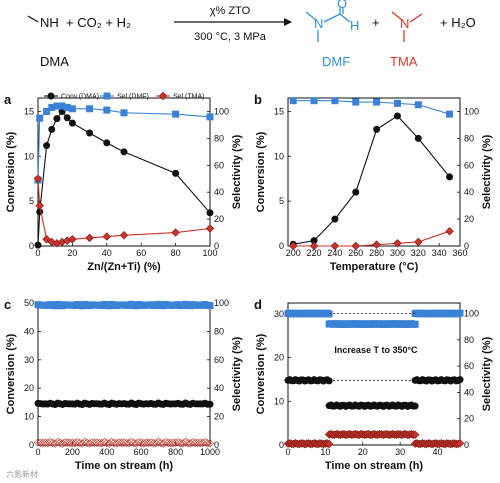  Describe the element at coordinates (471, 314) in the screenshot. I see `y2-tick-label: 100` at that location.